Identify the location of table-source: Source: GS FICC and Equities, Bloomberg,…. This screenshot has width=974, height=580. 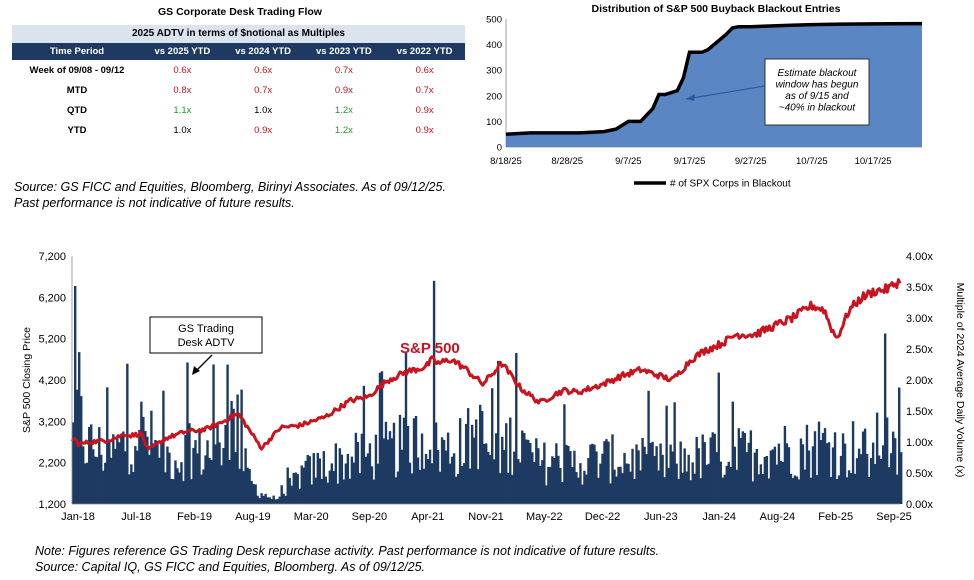
(230, 195).